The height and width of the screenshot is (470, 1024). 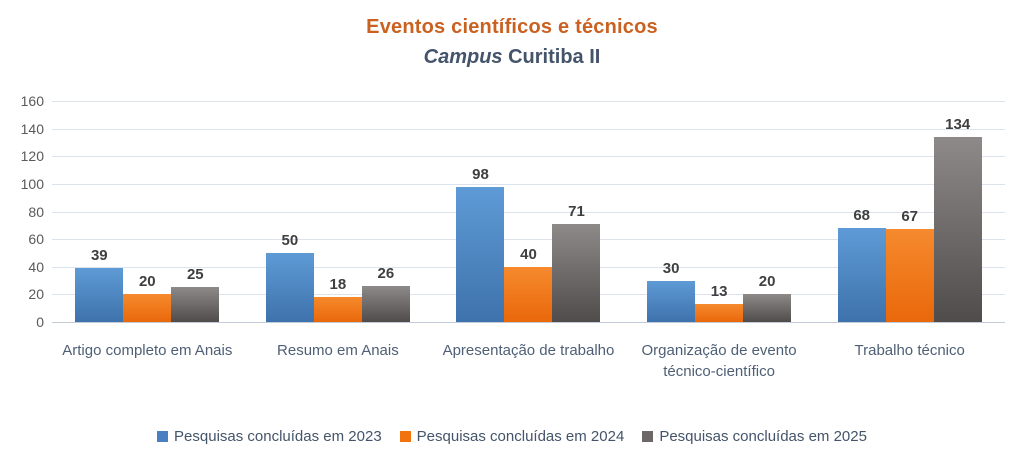 I want to click on bar-value-label: 25, so click(x=195, y=275).